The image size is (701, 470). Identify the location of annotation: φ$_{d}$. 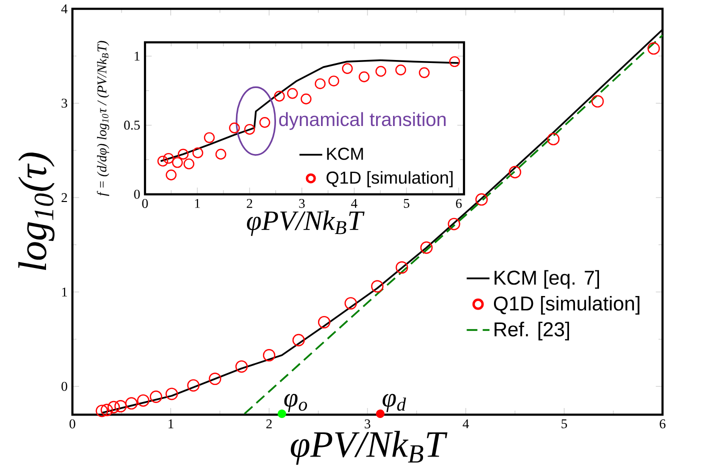
(394, 403).